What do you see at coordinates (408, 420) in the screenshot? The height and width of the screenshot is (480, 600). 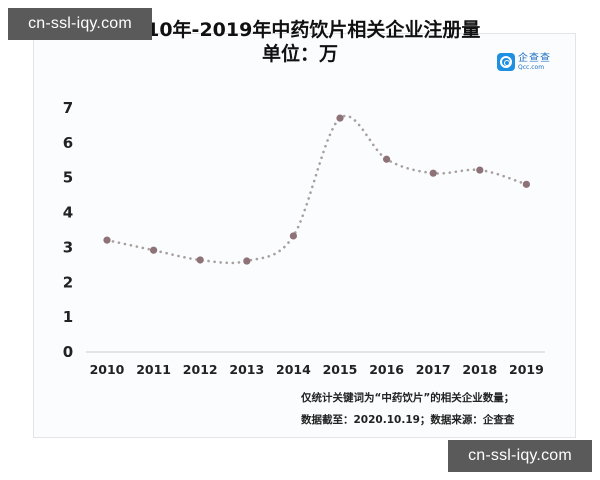 I see `footnote-source: 数据截至：2020.10.19；数据来源：企查查` at bounding box center [408, 420].